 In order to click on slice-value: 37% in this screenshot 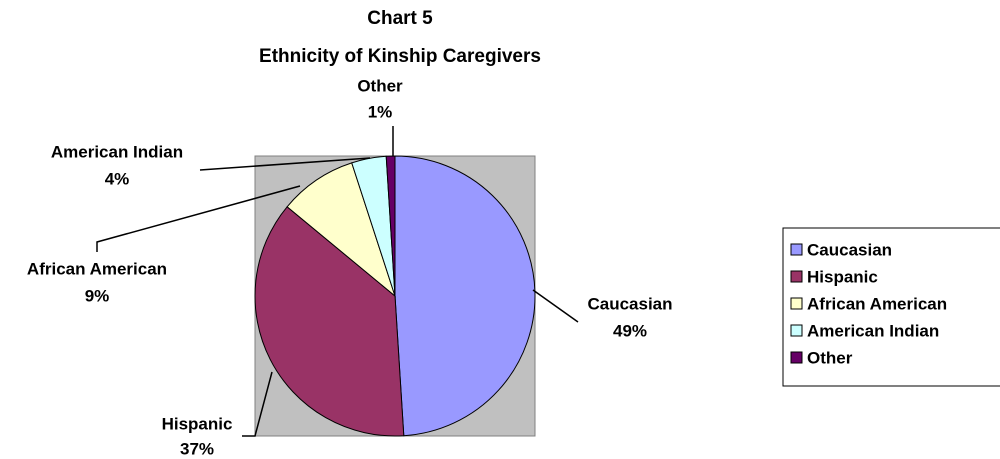, I will do `click(197, 448)`.